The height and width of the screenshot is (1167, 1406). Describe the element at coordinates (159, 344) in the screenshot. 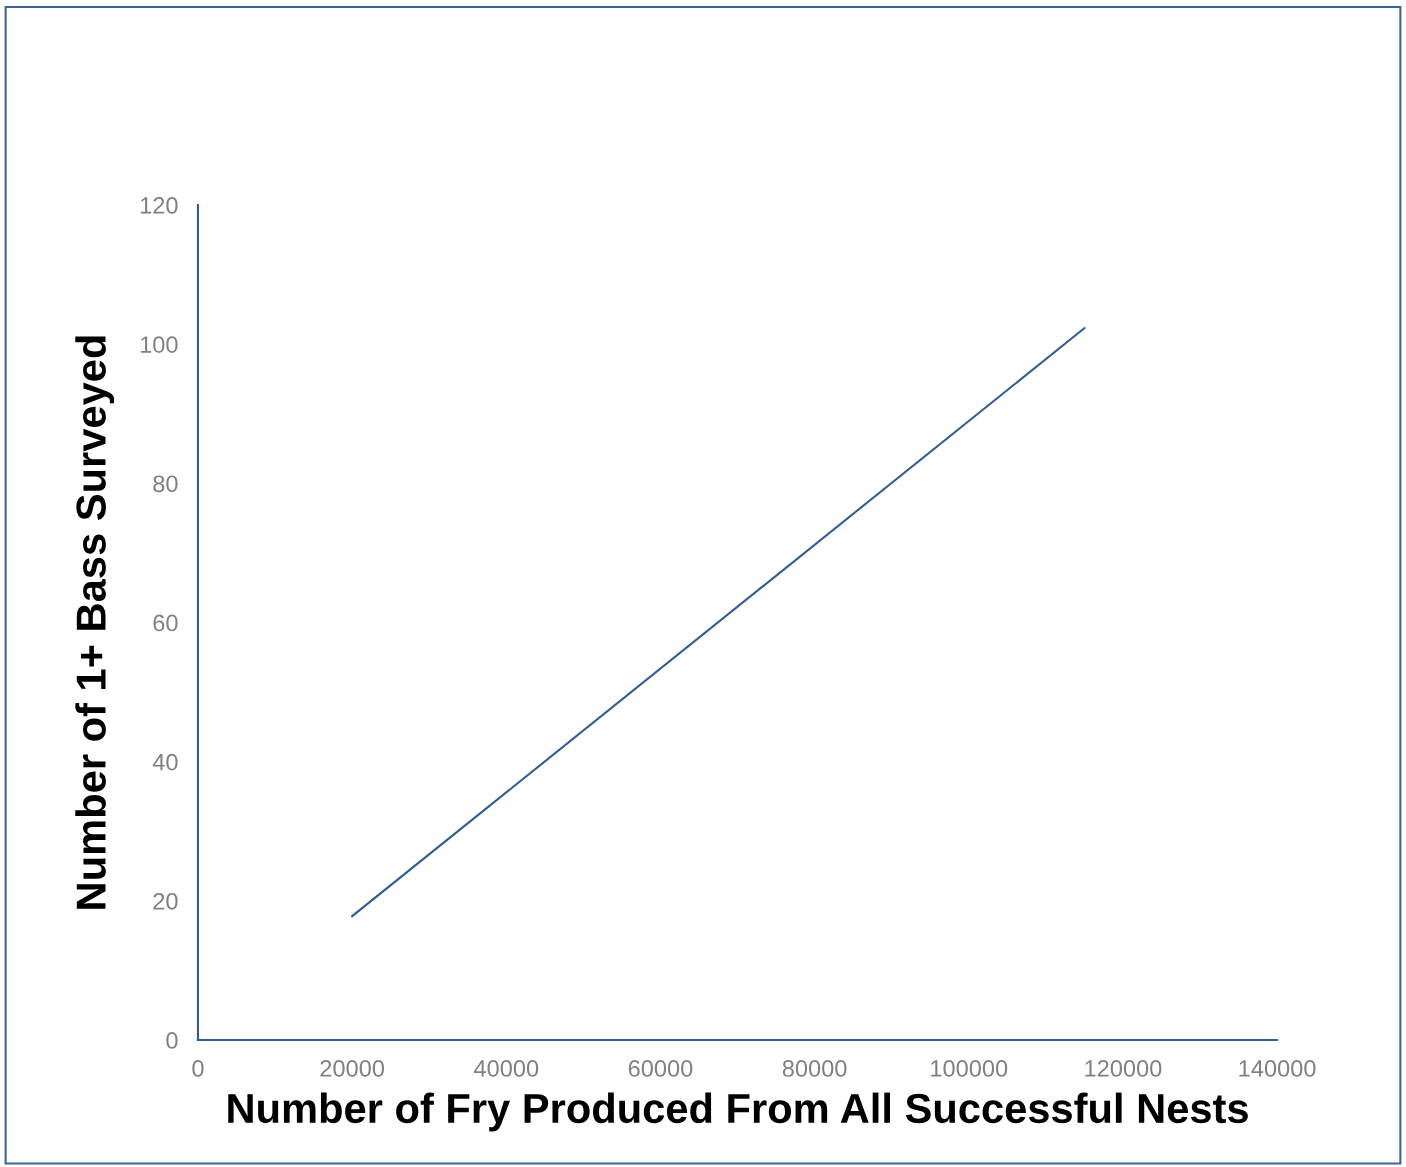

I see `y-tick-label: 100` at that location.